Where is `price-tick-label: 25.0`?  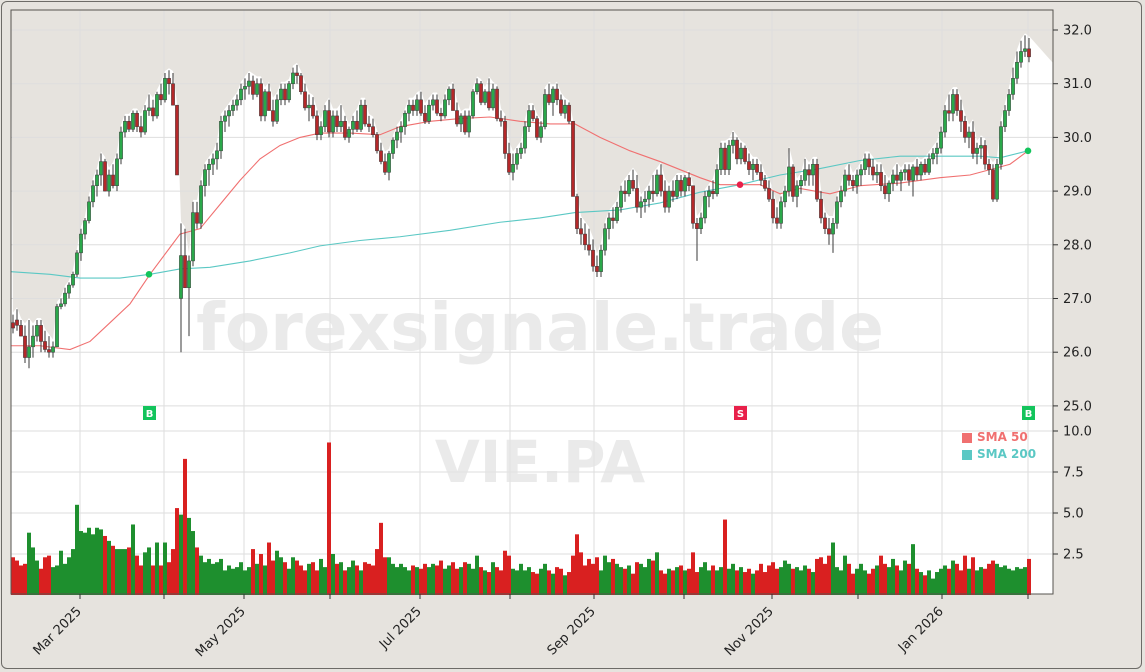
price-tick-label: 25.0 is located at coordinates (1077, 406).